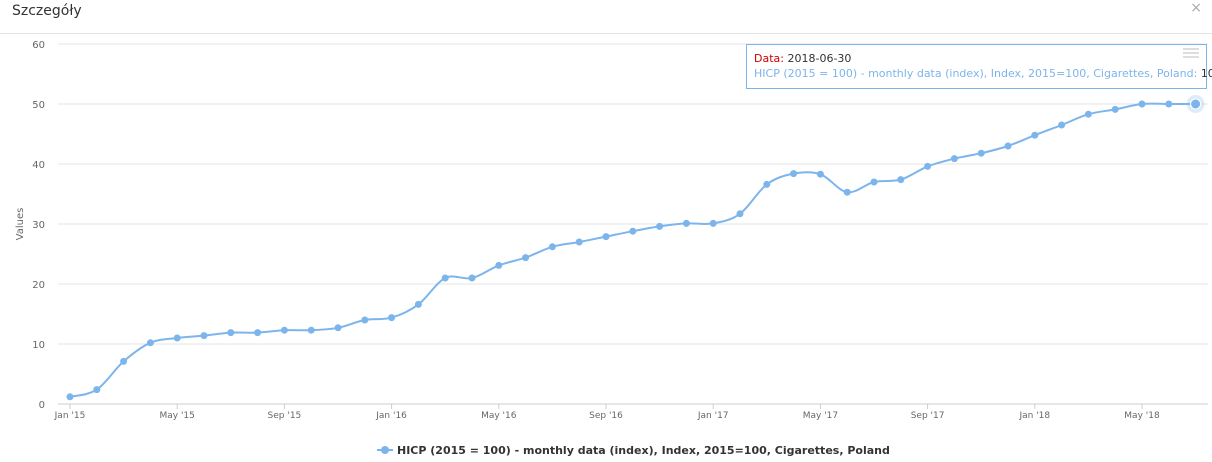  Describe the element at coordinates (1142, 416) in the screenshot. I see `x-tick-label: May '18` at that location.